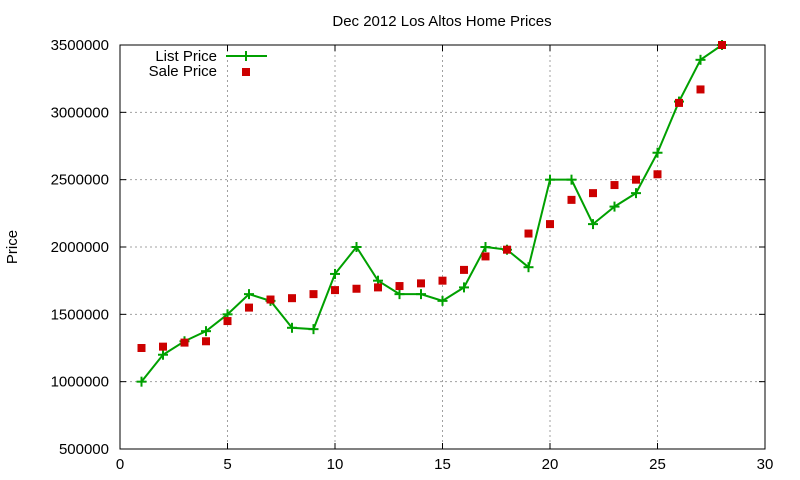 Image resolution: width=800 pixels, height=480 pixels. Describe the element at coordinates (80, 382) in the screenshot. I see `y-tick-label: 1000000` at that location.